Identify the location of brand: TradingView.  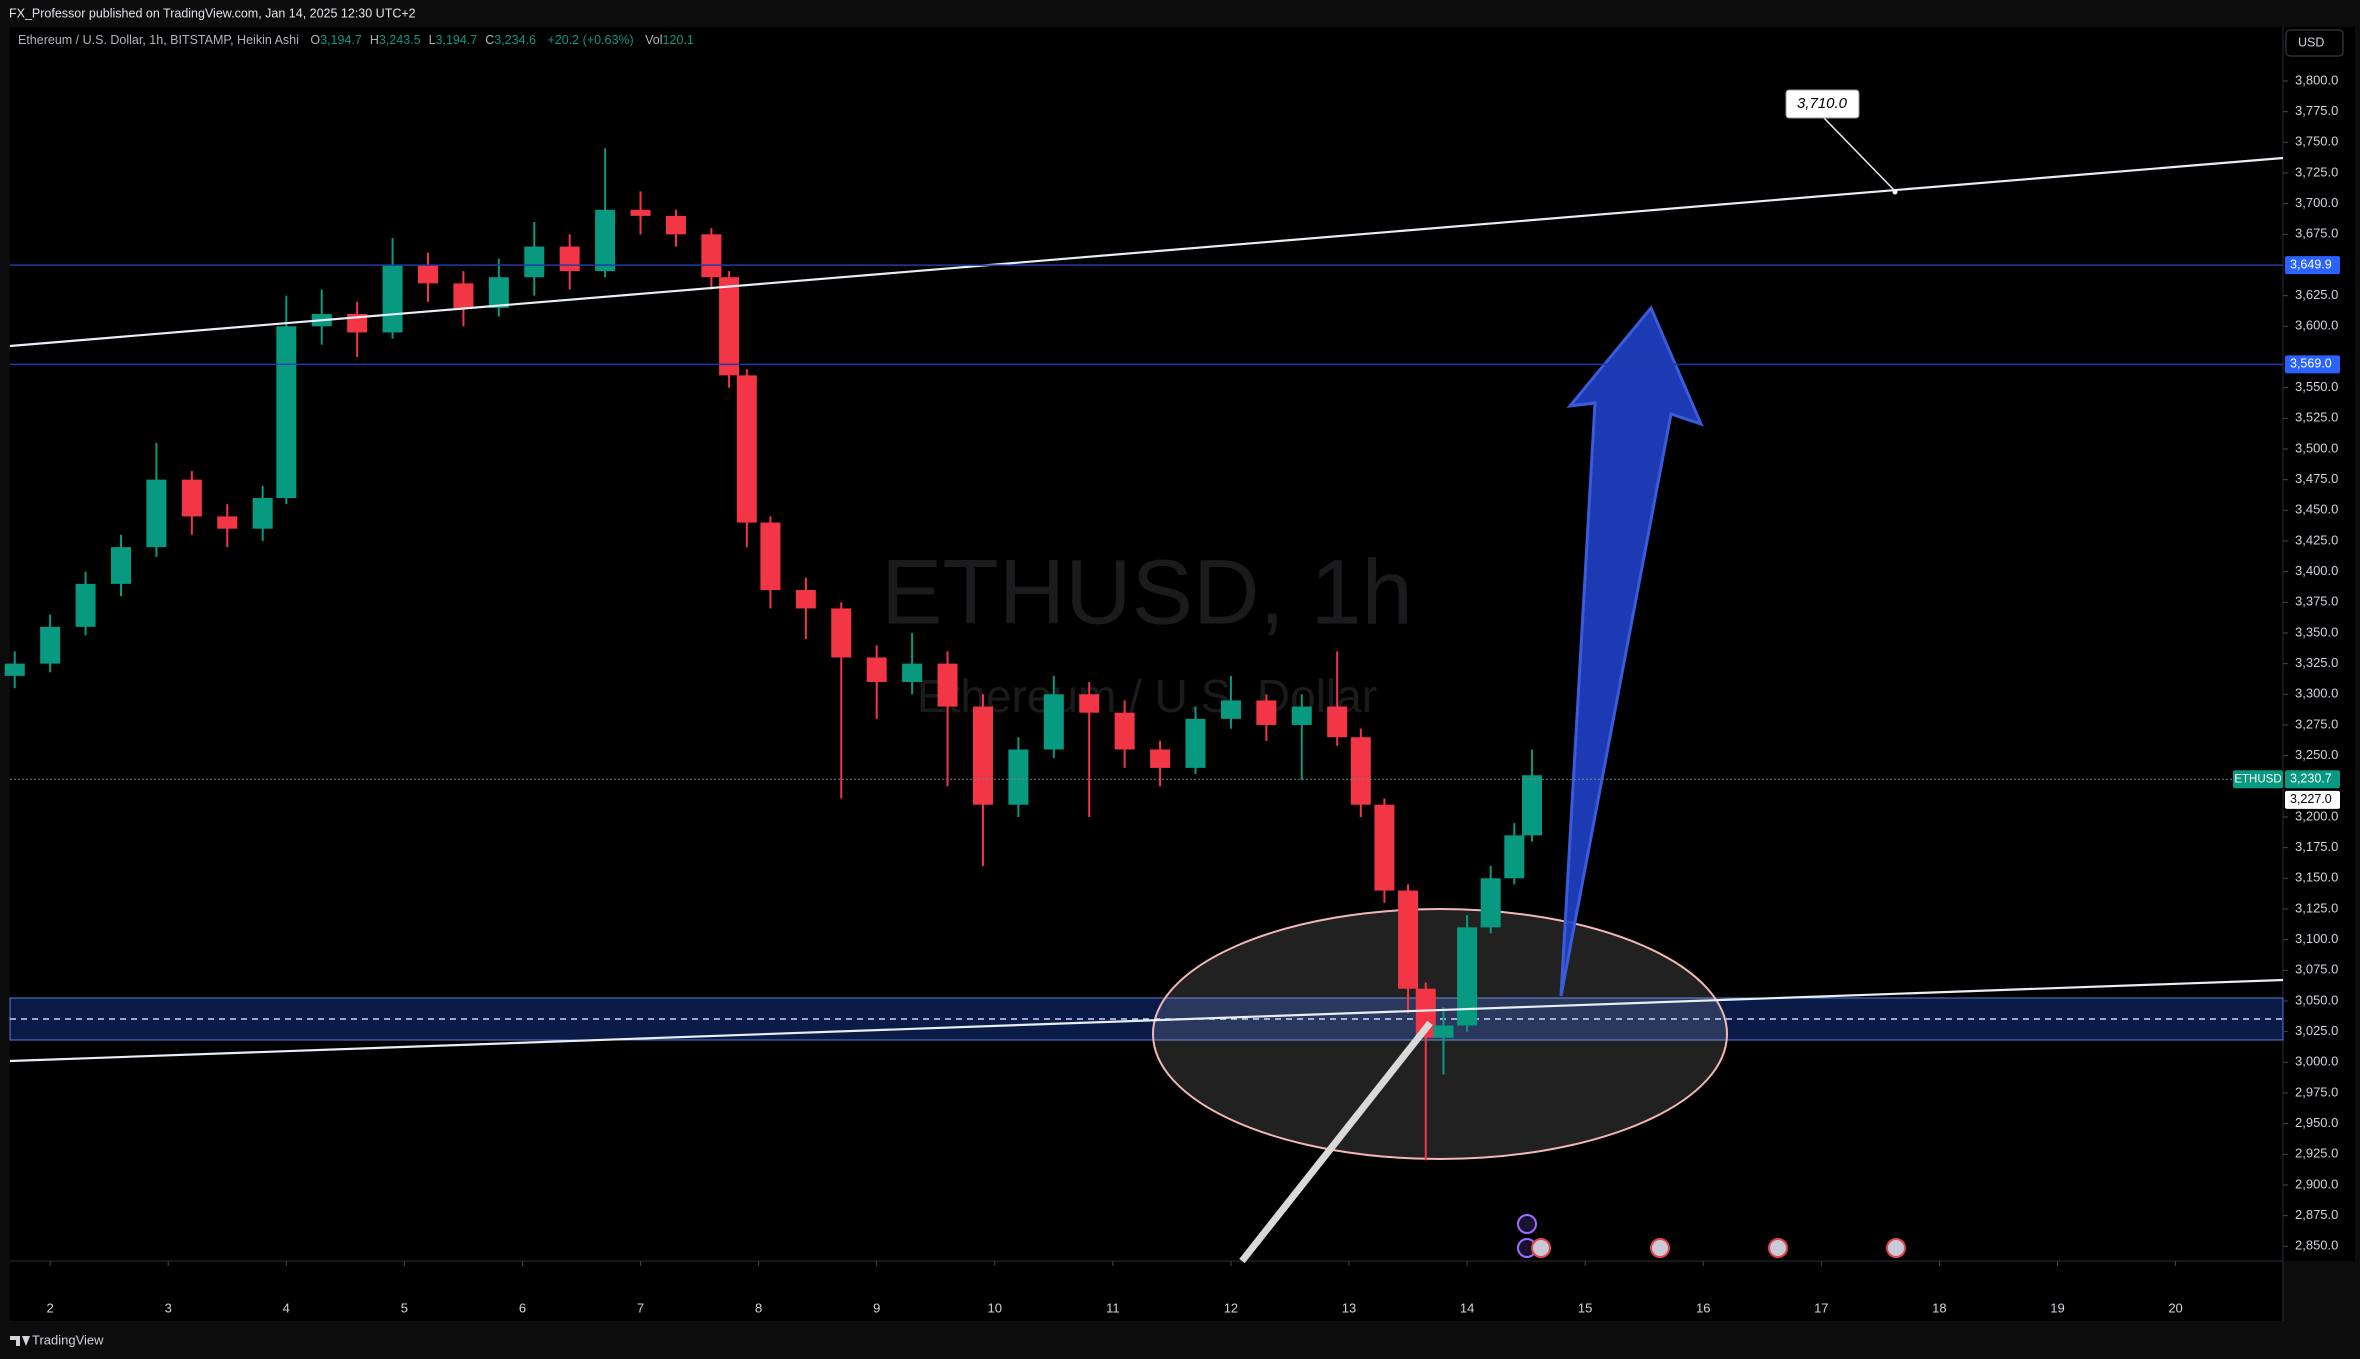
(68, 1339).